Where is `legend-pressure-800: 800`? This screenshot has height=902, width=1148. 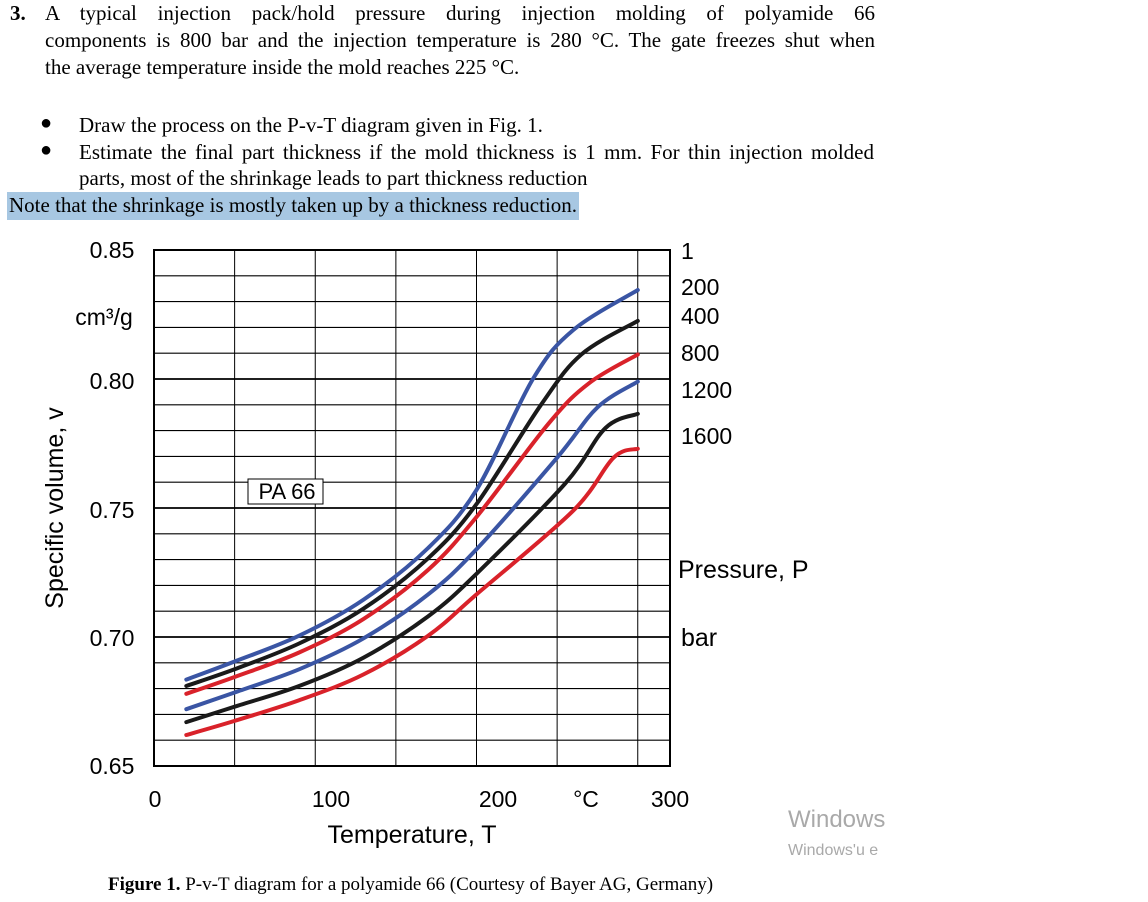
legend-pressure-800: 800 is located at coordinates (700, 353).